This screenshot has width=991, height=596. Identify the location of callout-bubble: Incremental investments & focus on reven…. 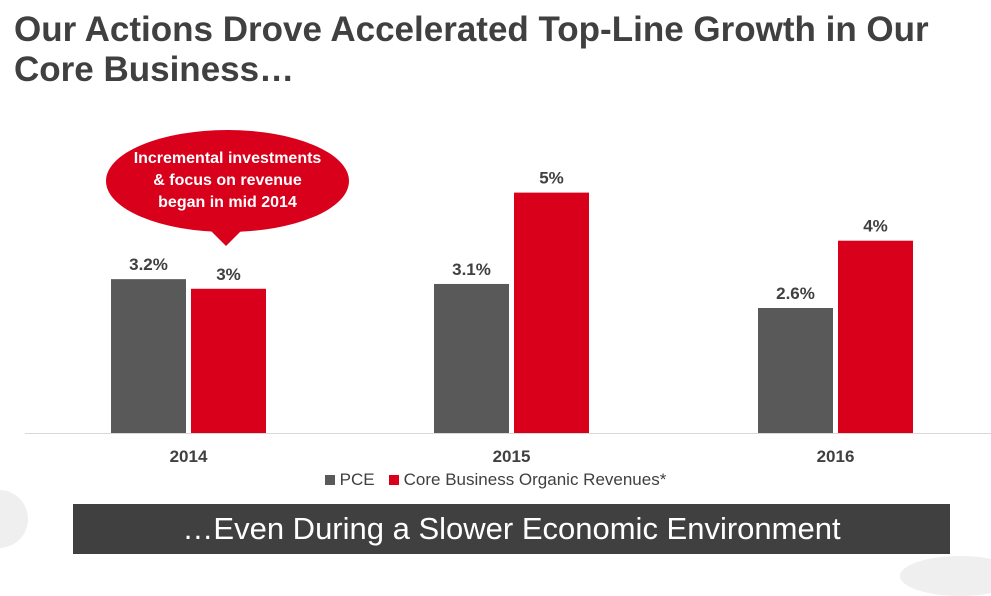
(227, 181).